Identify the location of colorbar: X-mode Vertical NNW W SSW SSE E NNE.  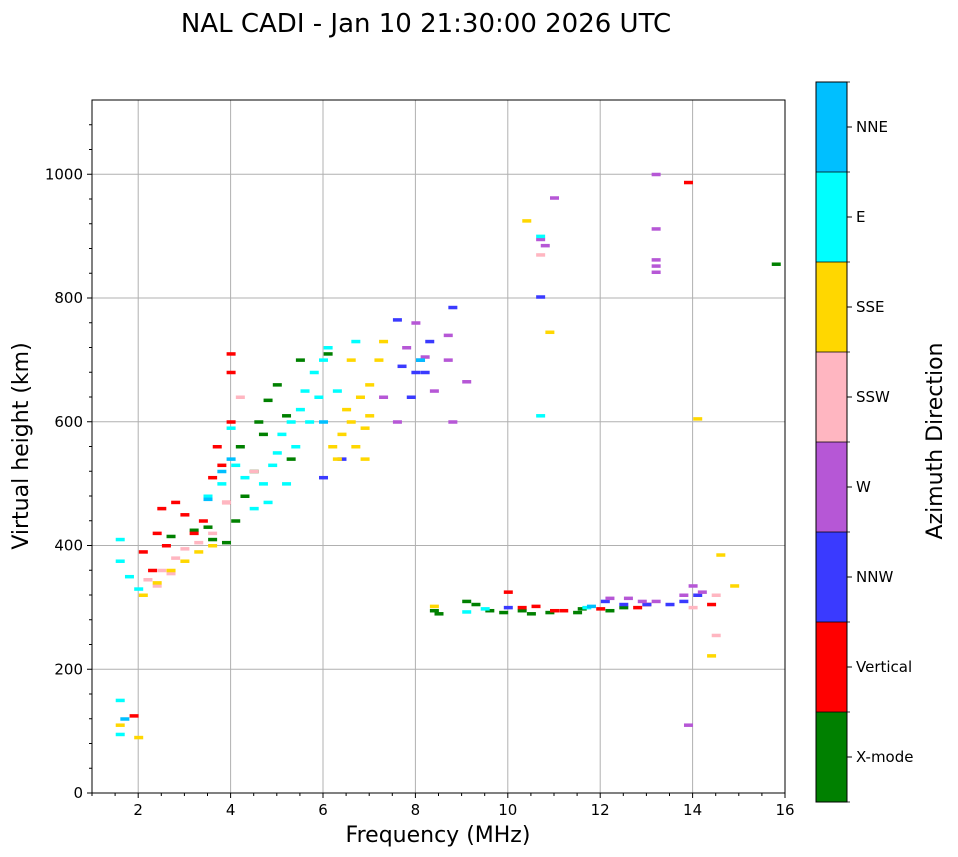
(864, 442).